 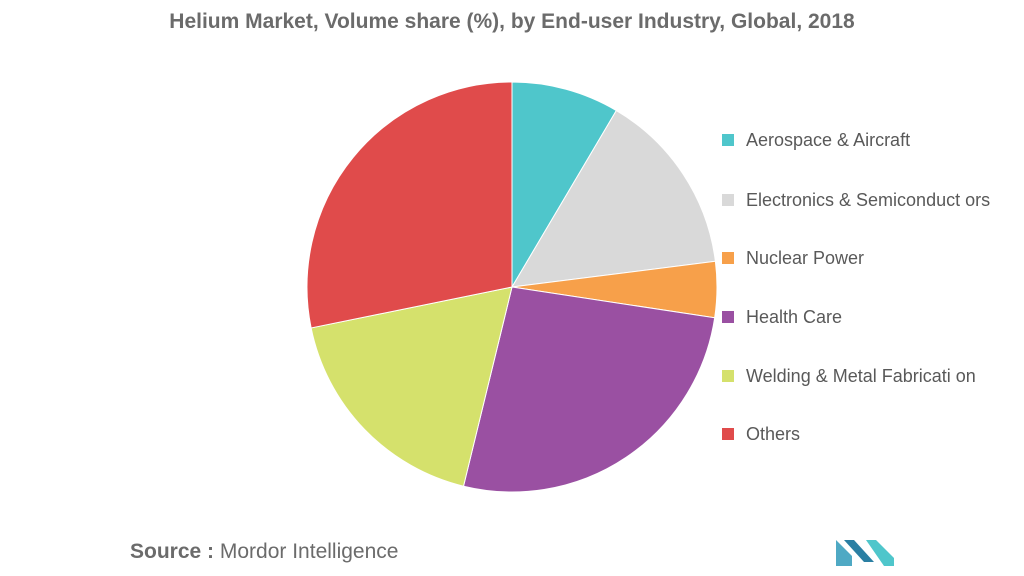 I want to click on pie-slice-aerospace, so click(x=564, y=185).